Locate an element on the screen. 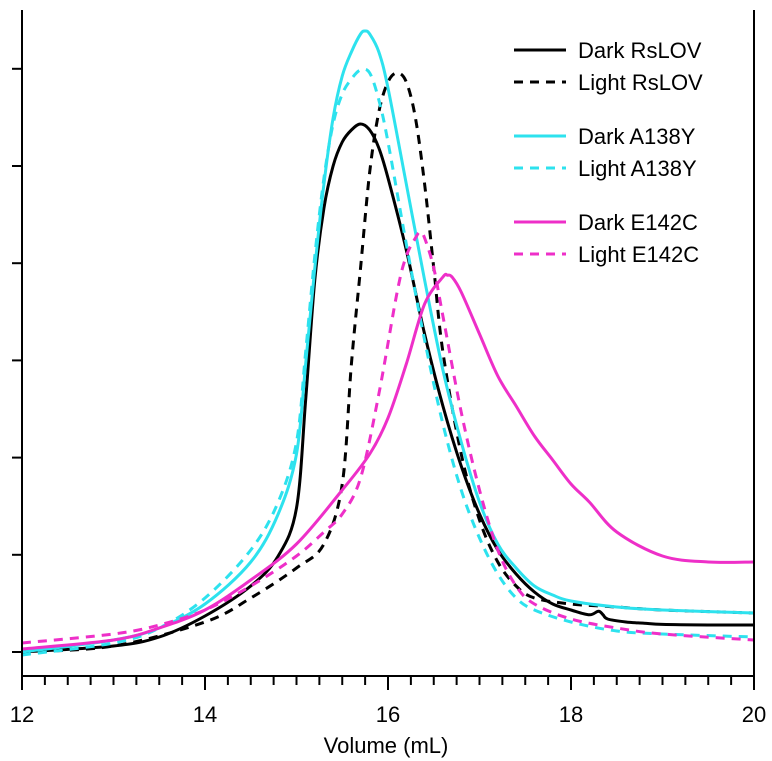 This screenshot has width=772, height=761. x-tick-label: 12 is located at coordinates (22, 714).